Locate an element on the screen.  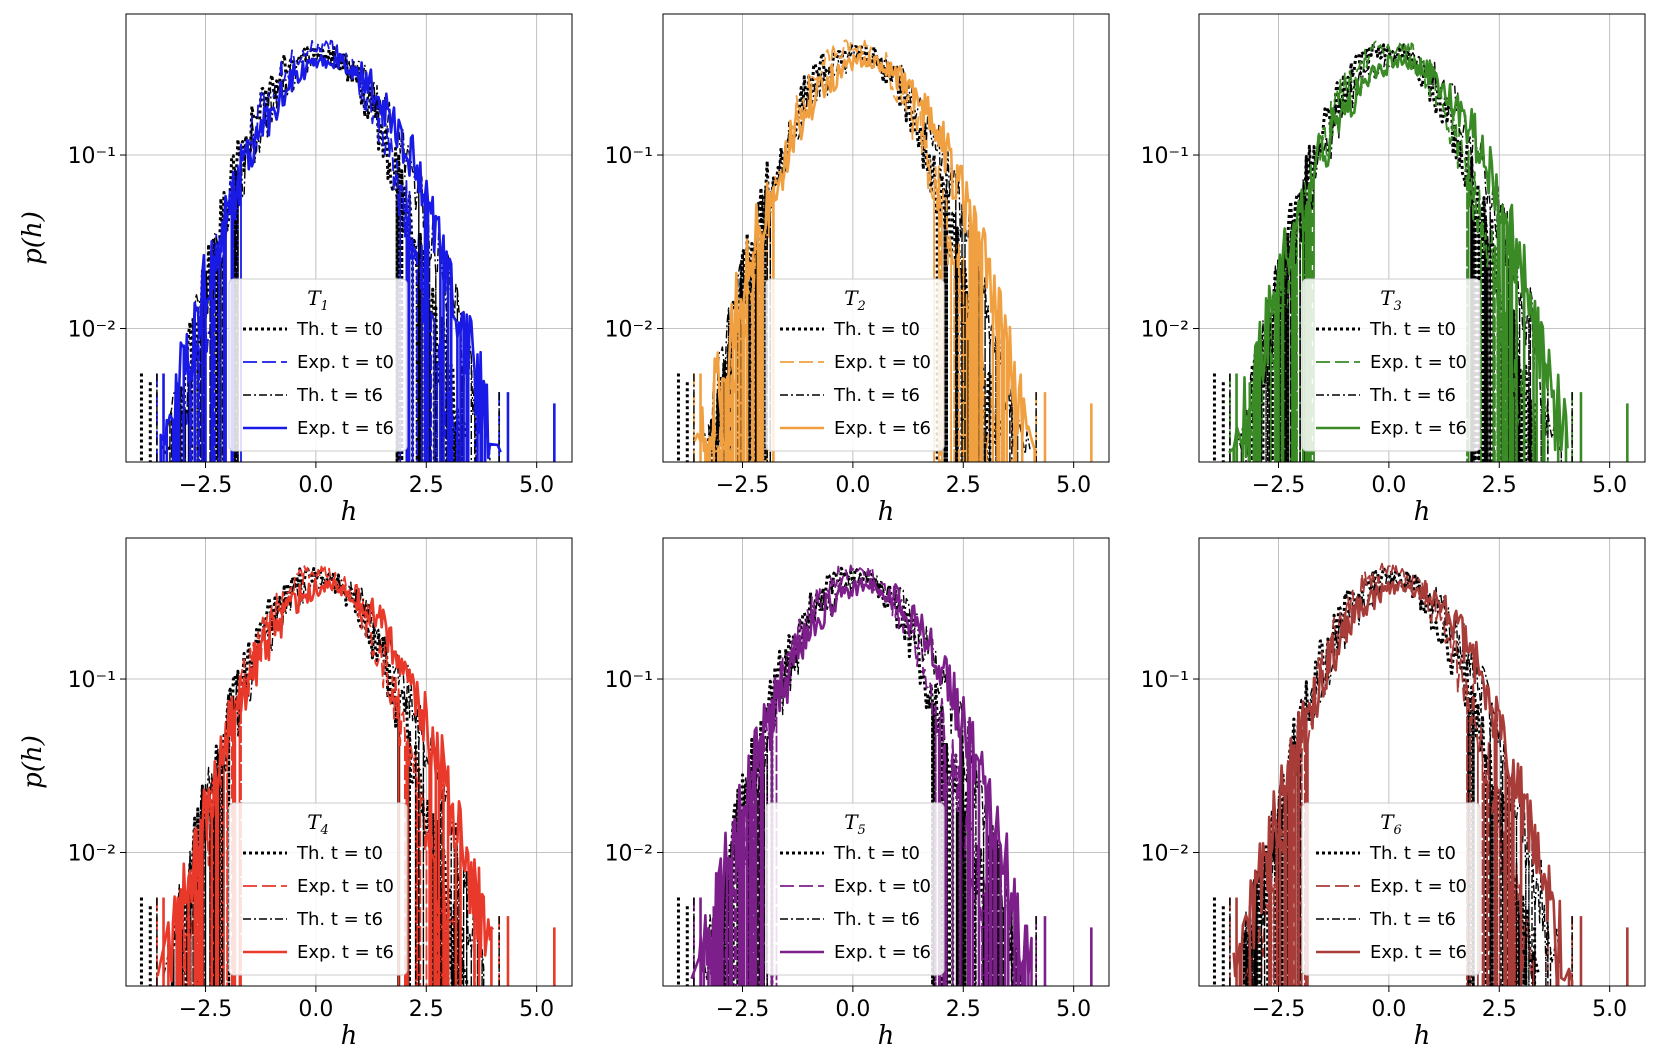
legend-title-subscript: 2 is located at coordinates (861, 306).